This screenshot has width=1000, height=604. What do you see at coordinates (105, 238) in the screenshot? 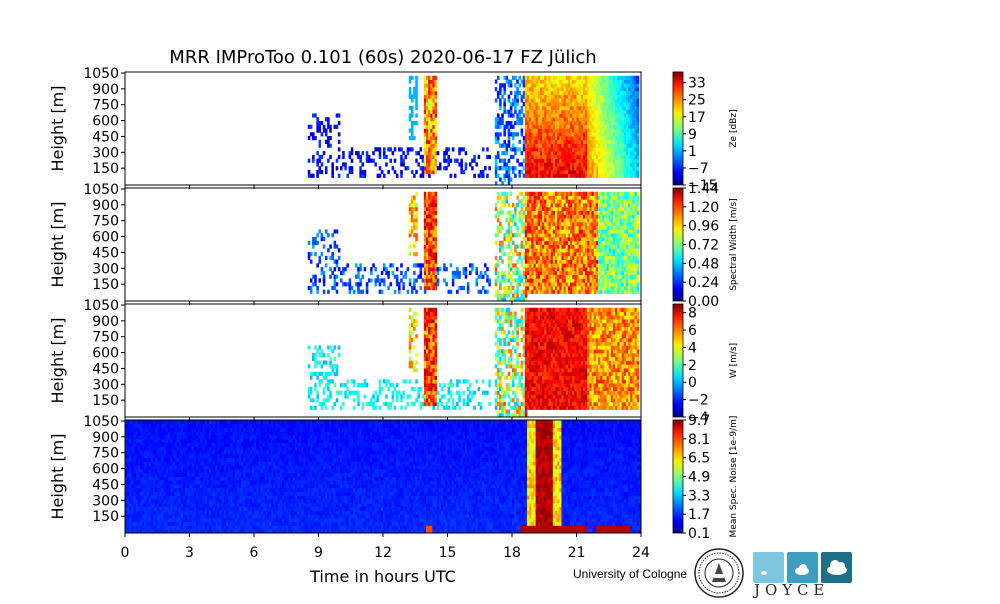
I see `y-tick-label: 600` at bounding box center [105, 238].